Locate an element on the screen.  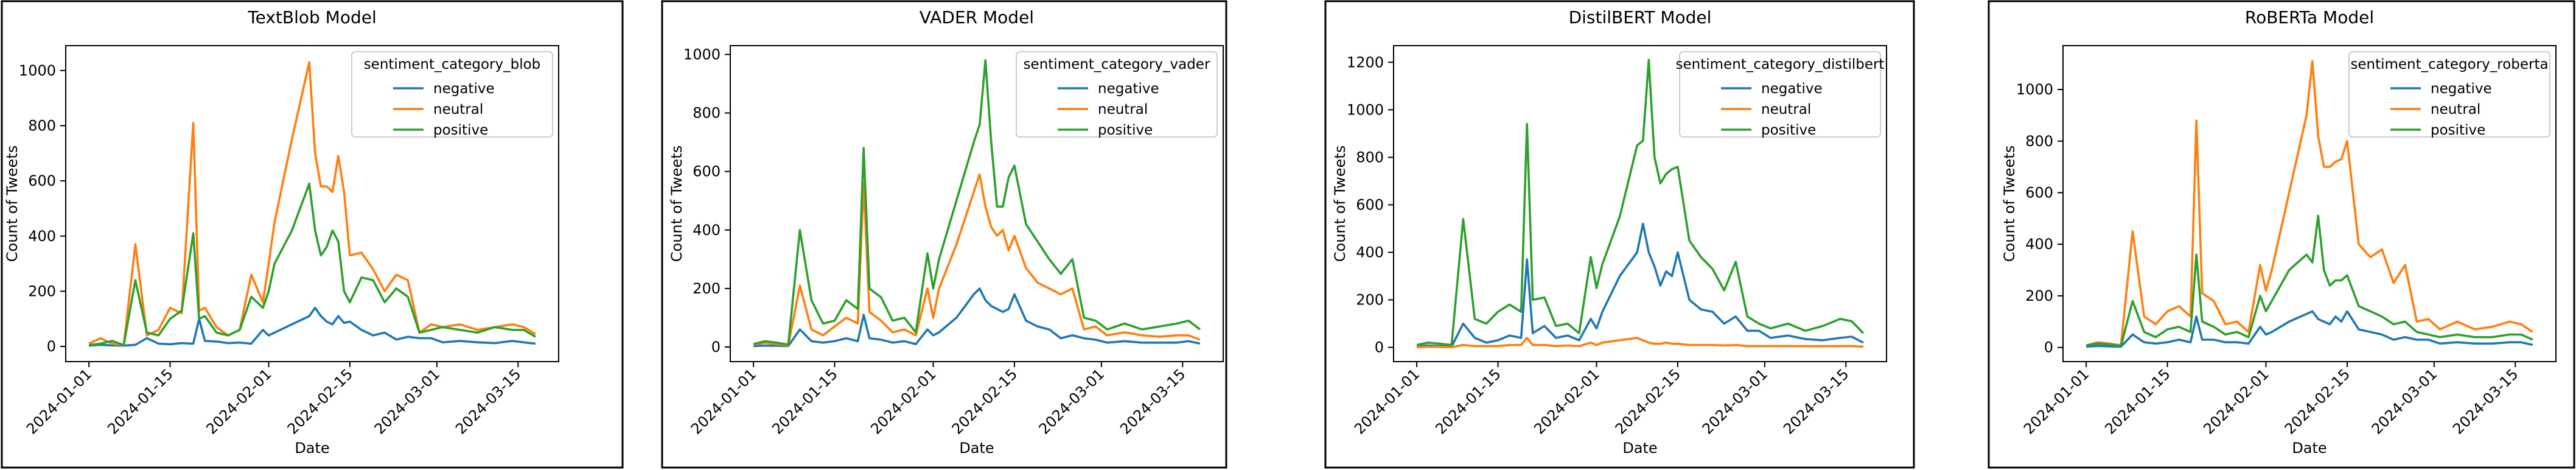
legend-title: sentiment_category_vader is located at coordinates (1117, 64).